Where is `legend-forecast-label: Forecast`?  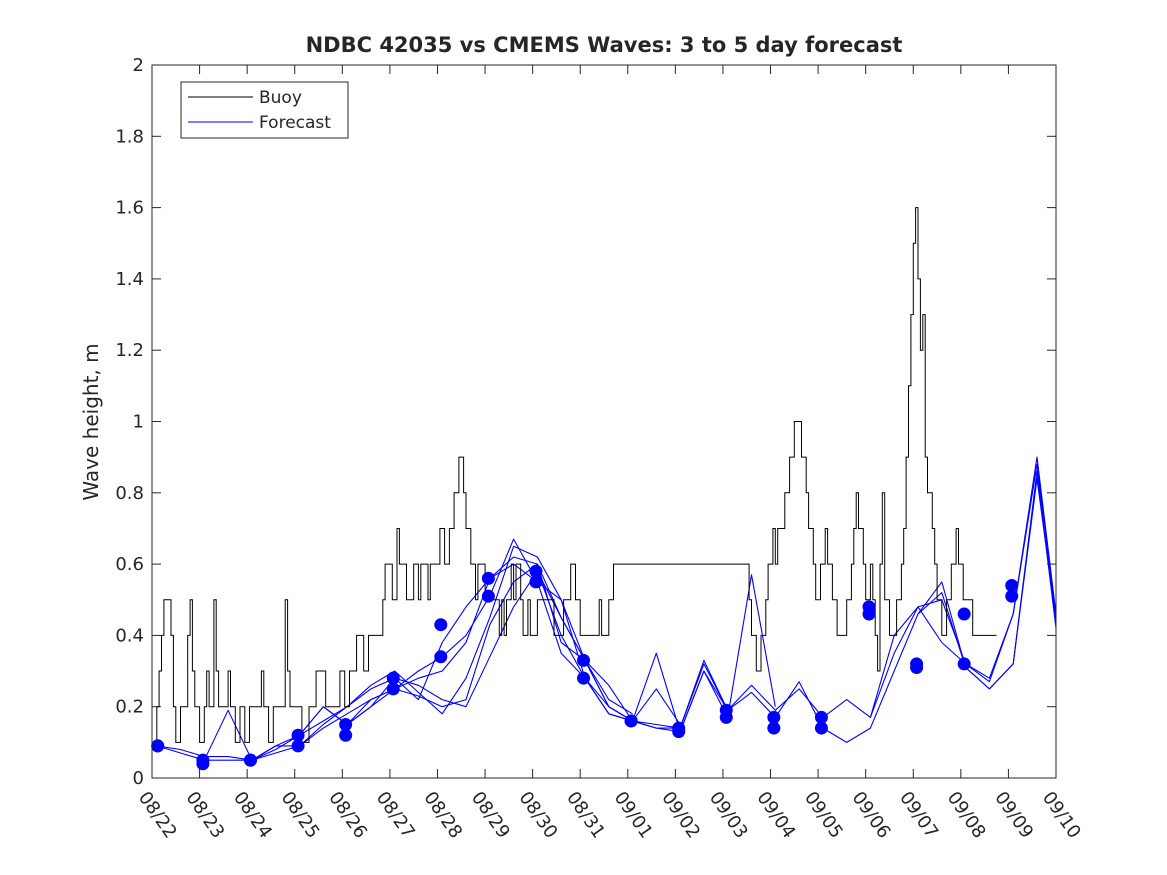
legend-forecast-label: Forecast is located at coordinates (295, 123).